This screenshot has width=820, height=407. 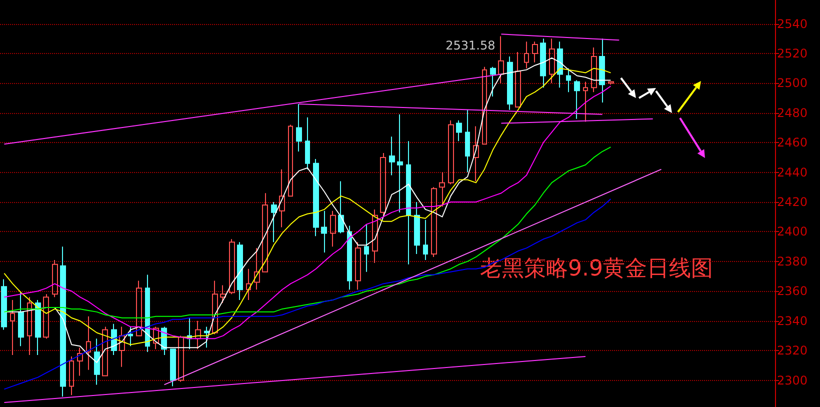 What do you see at coordinates (792, 23) in the screenshot?
I see `y-tick-label: 2540` at bounding box center [792, 23].